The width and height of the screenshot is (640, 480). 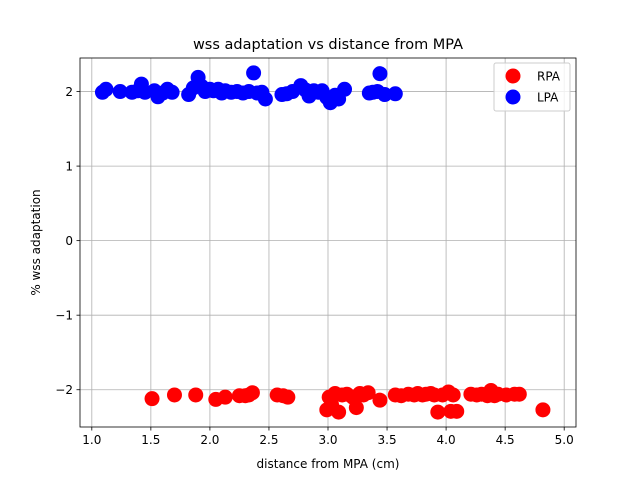 I want to click on x-tick-label: 3.0, so click(x=327, y=440).